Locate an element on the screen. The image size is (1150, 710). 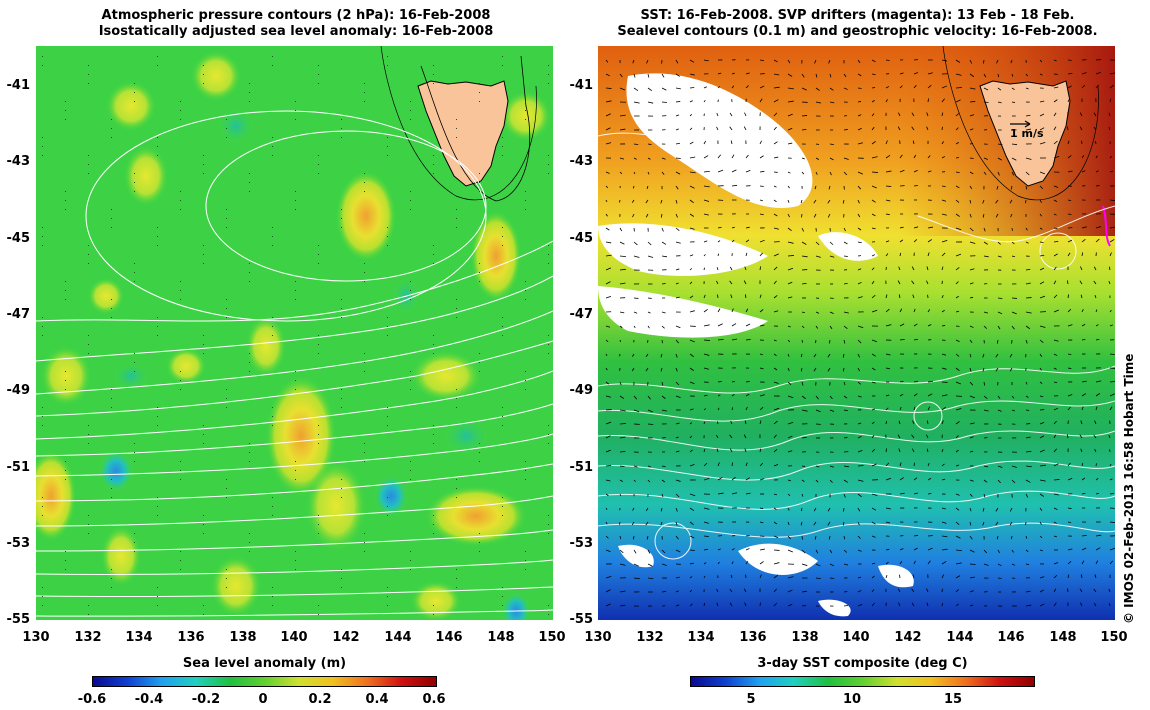
sst-colorbar is located at coordinates (862, 681).